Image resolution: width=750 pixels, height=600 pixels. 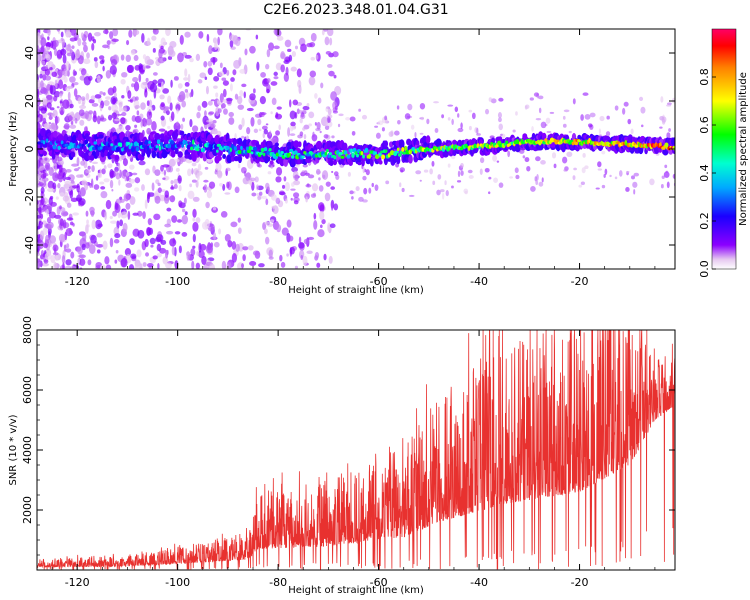 I want to click on colorbar-tick-label: 0.0, so click(x=704, y=269).